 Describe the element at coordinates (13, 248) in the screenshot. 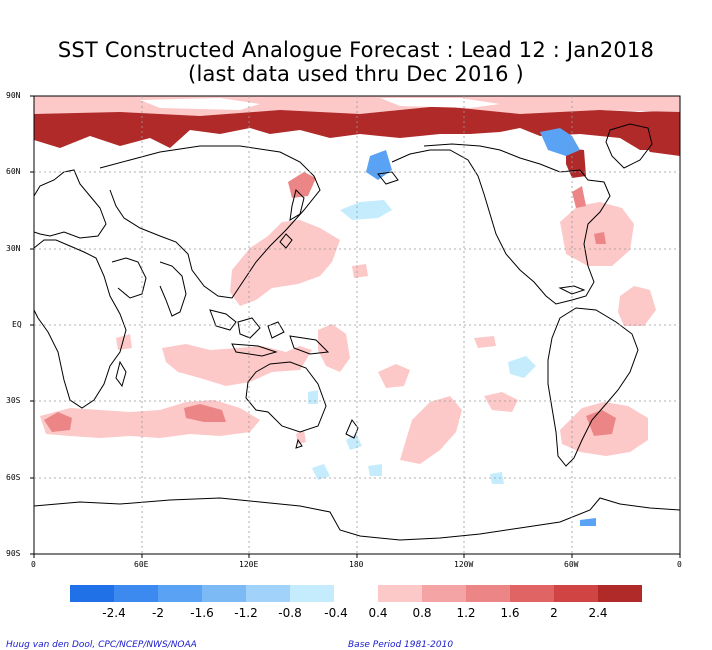

I see `lat-label-30n: 30N` at that location.